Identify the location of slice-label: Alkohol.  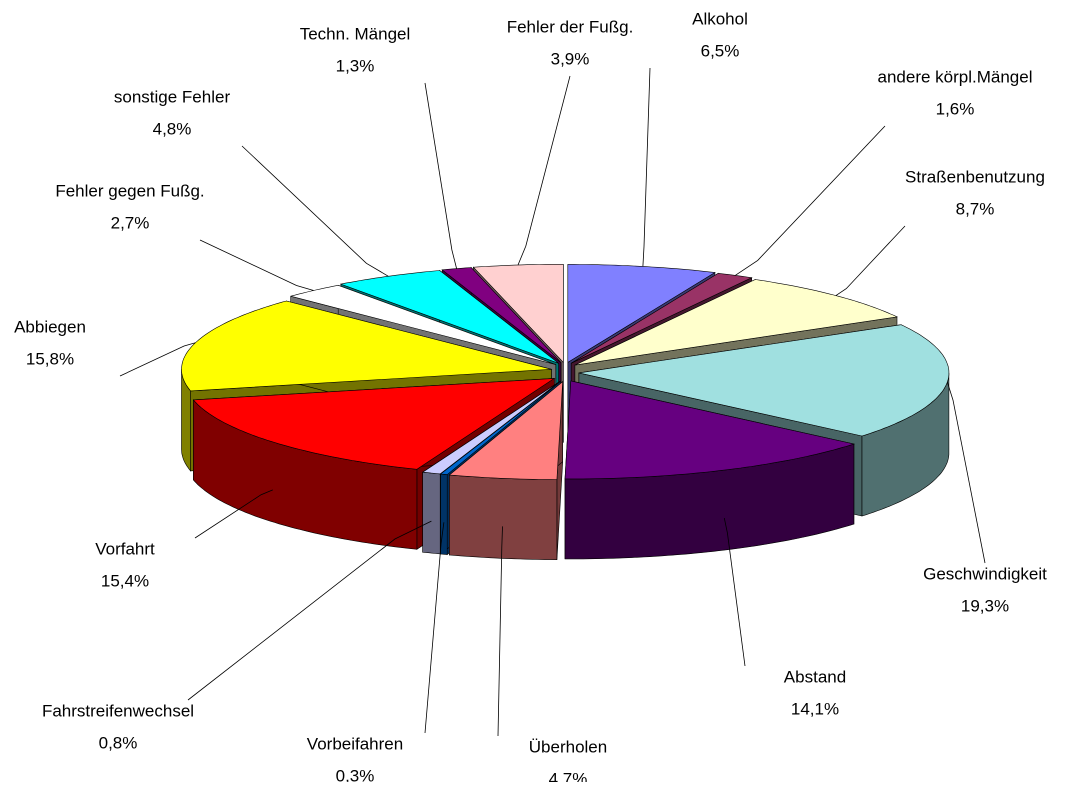
(720, 18).